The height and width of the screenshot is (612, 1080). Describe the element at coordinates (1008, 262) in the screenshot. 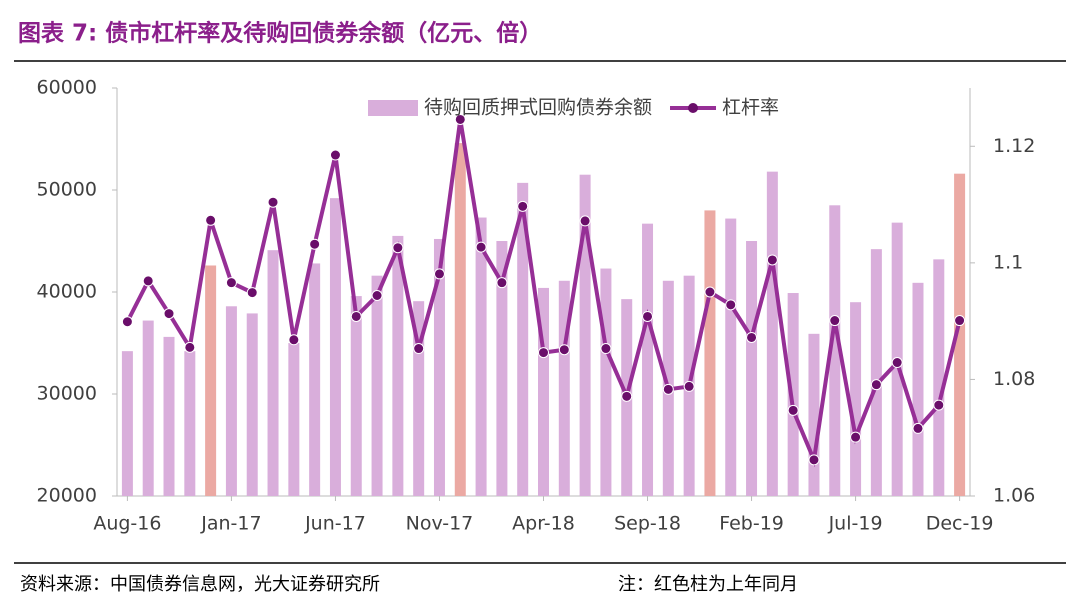

I see `y2-tick-label: 1.1` at that location.